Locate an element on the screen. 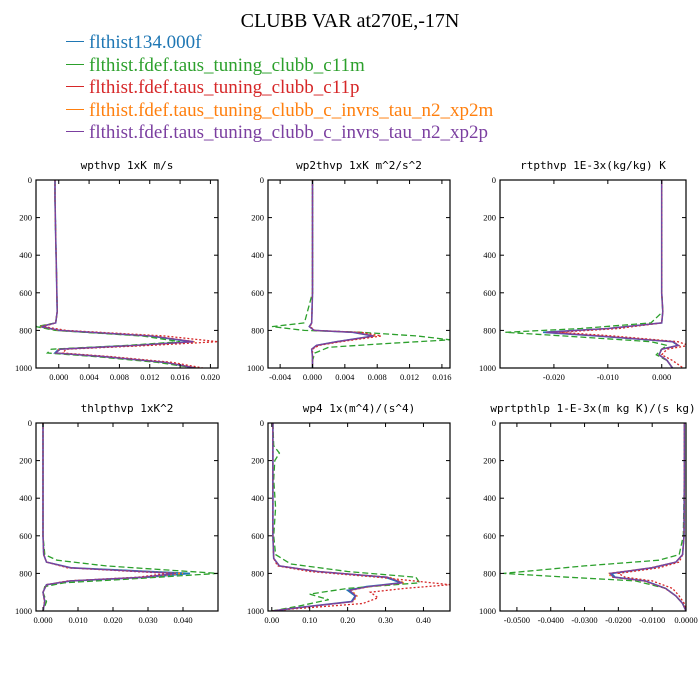 The width and height of the screenshot is (700, 700). x-tick-label-1-4: 0.012 is located at coordinates (409, 377).